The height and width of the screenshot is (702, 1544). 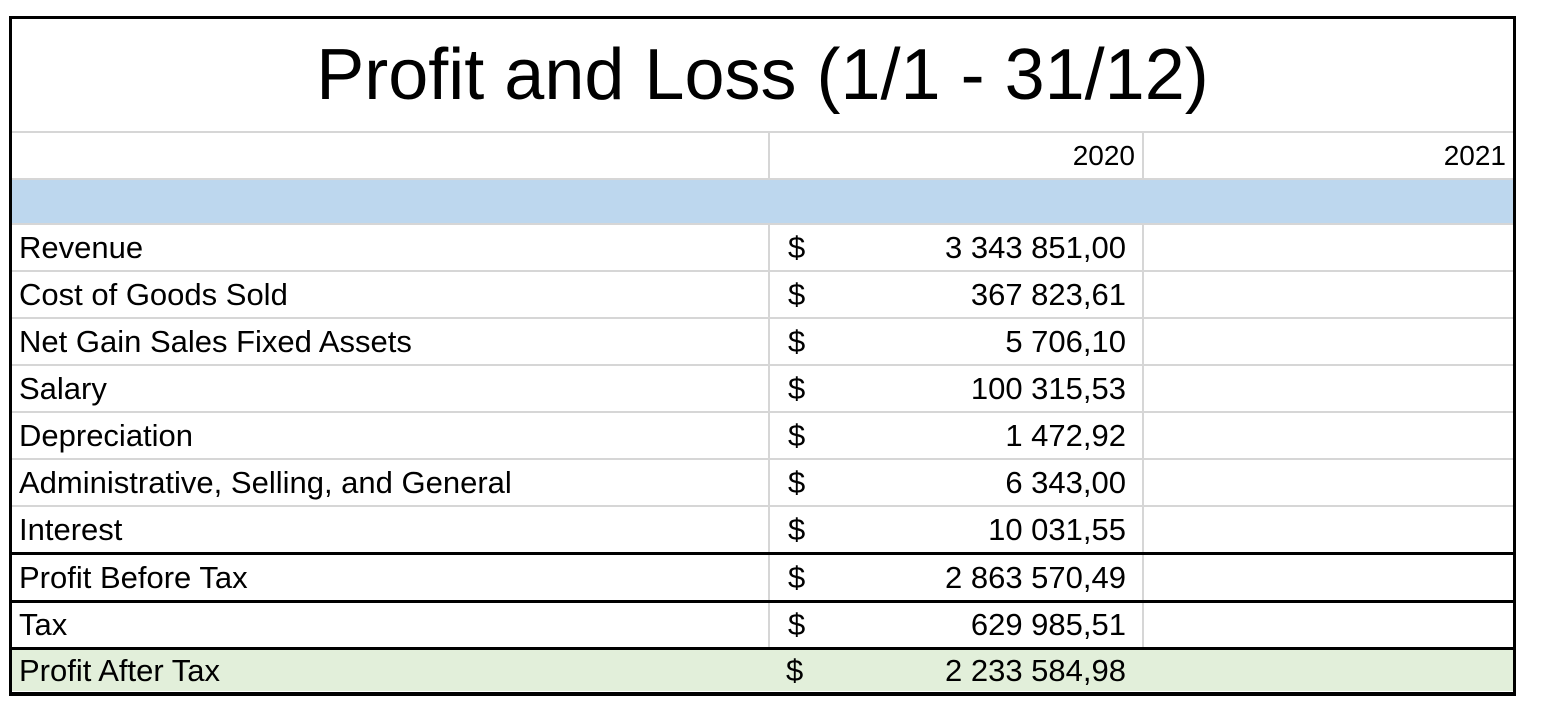 I want to click on value-2020: 1 472,92, so click(x=1065, y=435).